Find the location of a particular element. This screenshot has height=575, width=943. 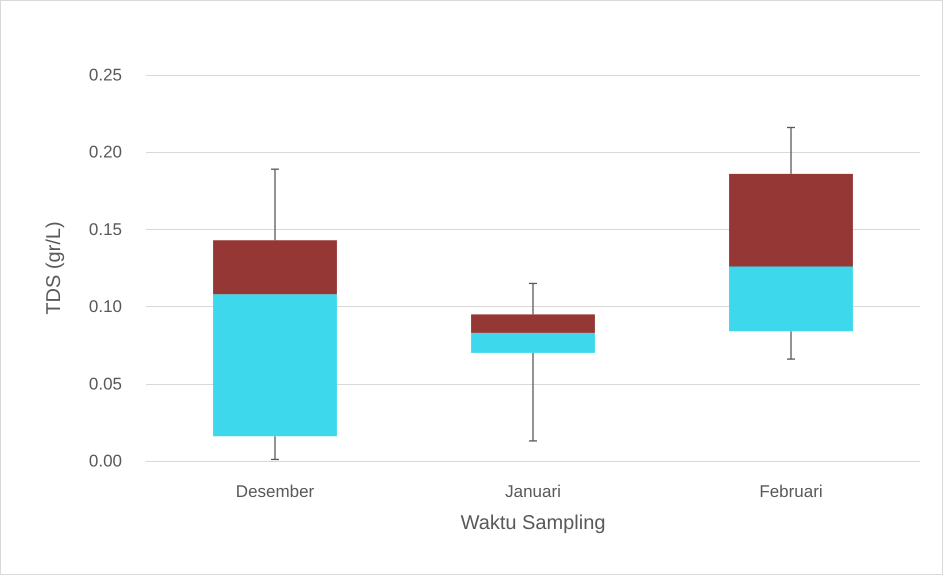

x-axis-title: Waktu Sampling is located at coordinates (533, 523).